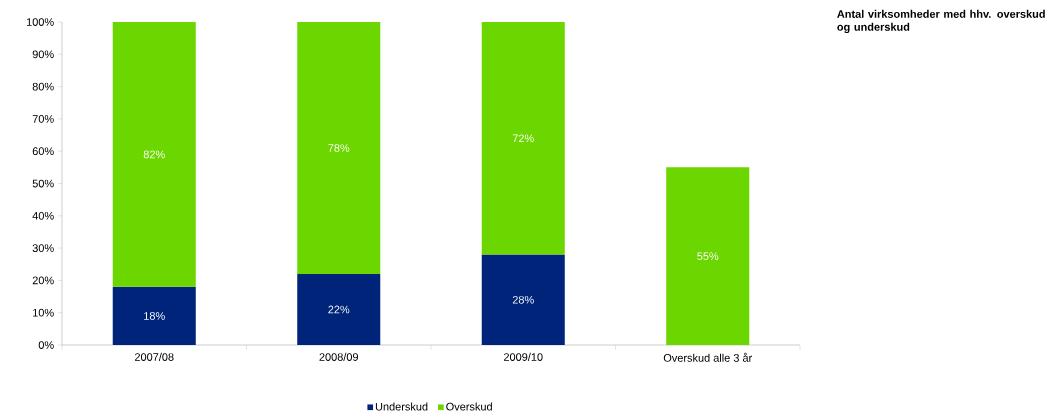 This screenshot has width=1059, height=414. I want to click on data-label: 22%, so click(339, 309).